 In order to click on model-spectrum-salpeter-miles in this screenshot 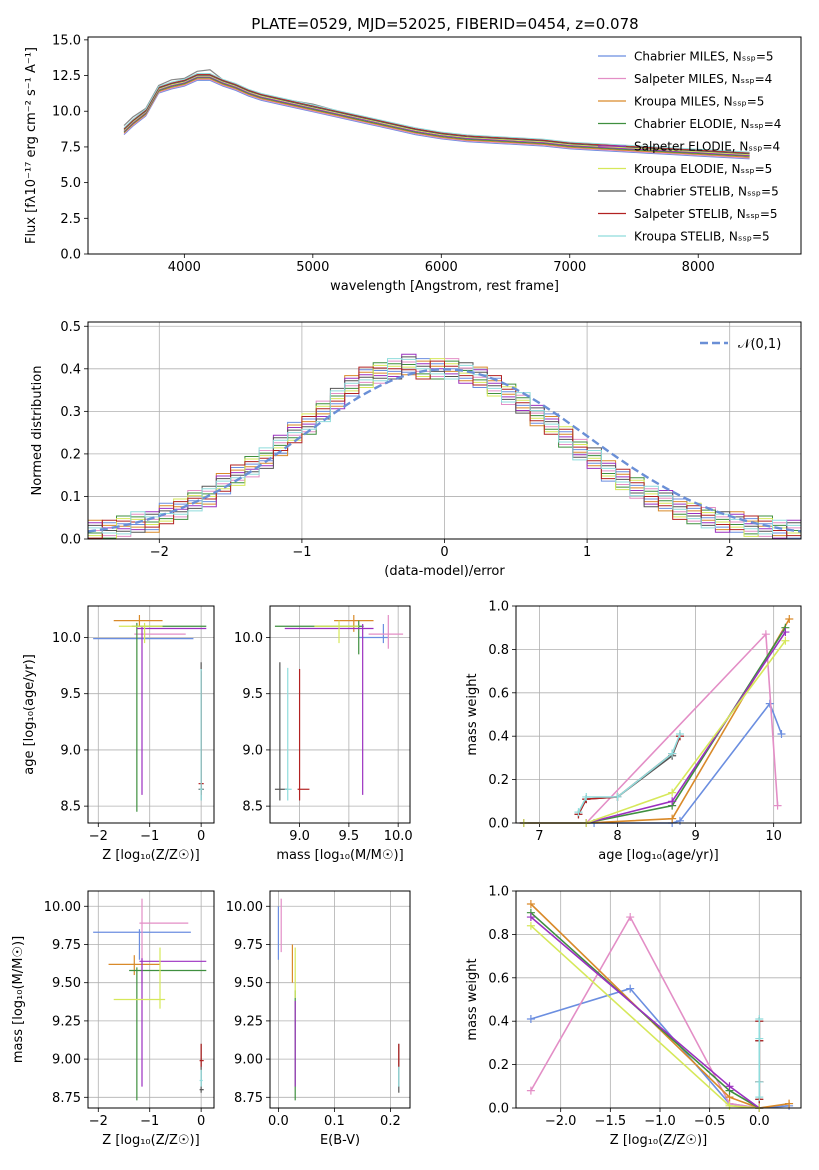, I will do `click(436, 119)`.